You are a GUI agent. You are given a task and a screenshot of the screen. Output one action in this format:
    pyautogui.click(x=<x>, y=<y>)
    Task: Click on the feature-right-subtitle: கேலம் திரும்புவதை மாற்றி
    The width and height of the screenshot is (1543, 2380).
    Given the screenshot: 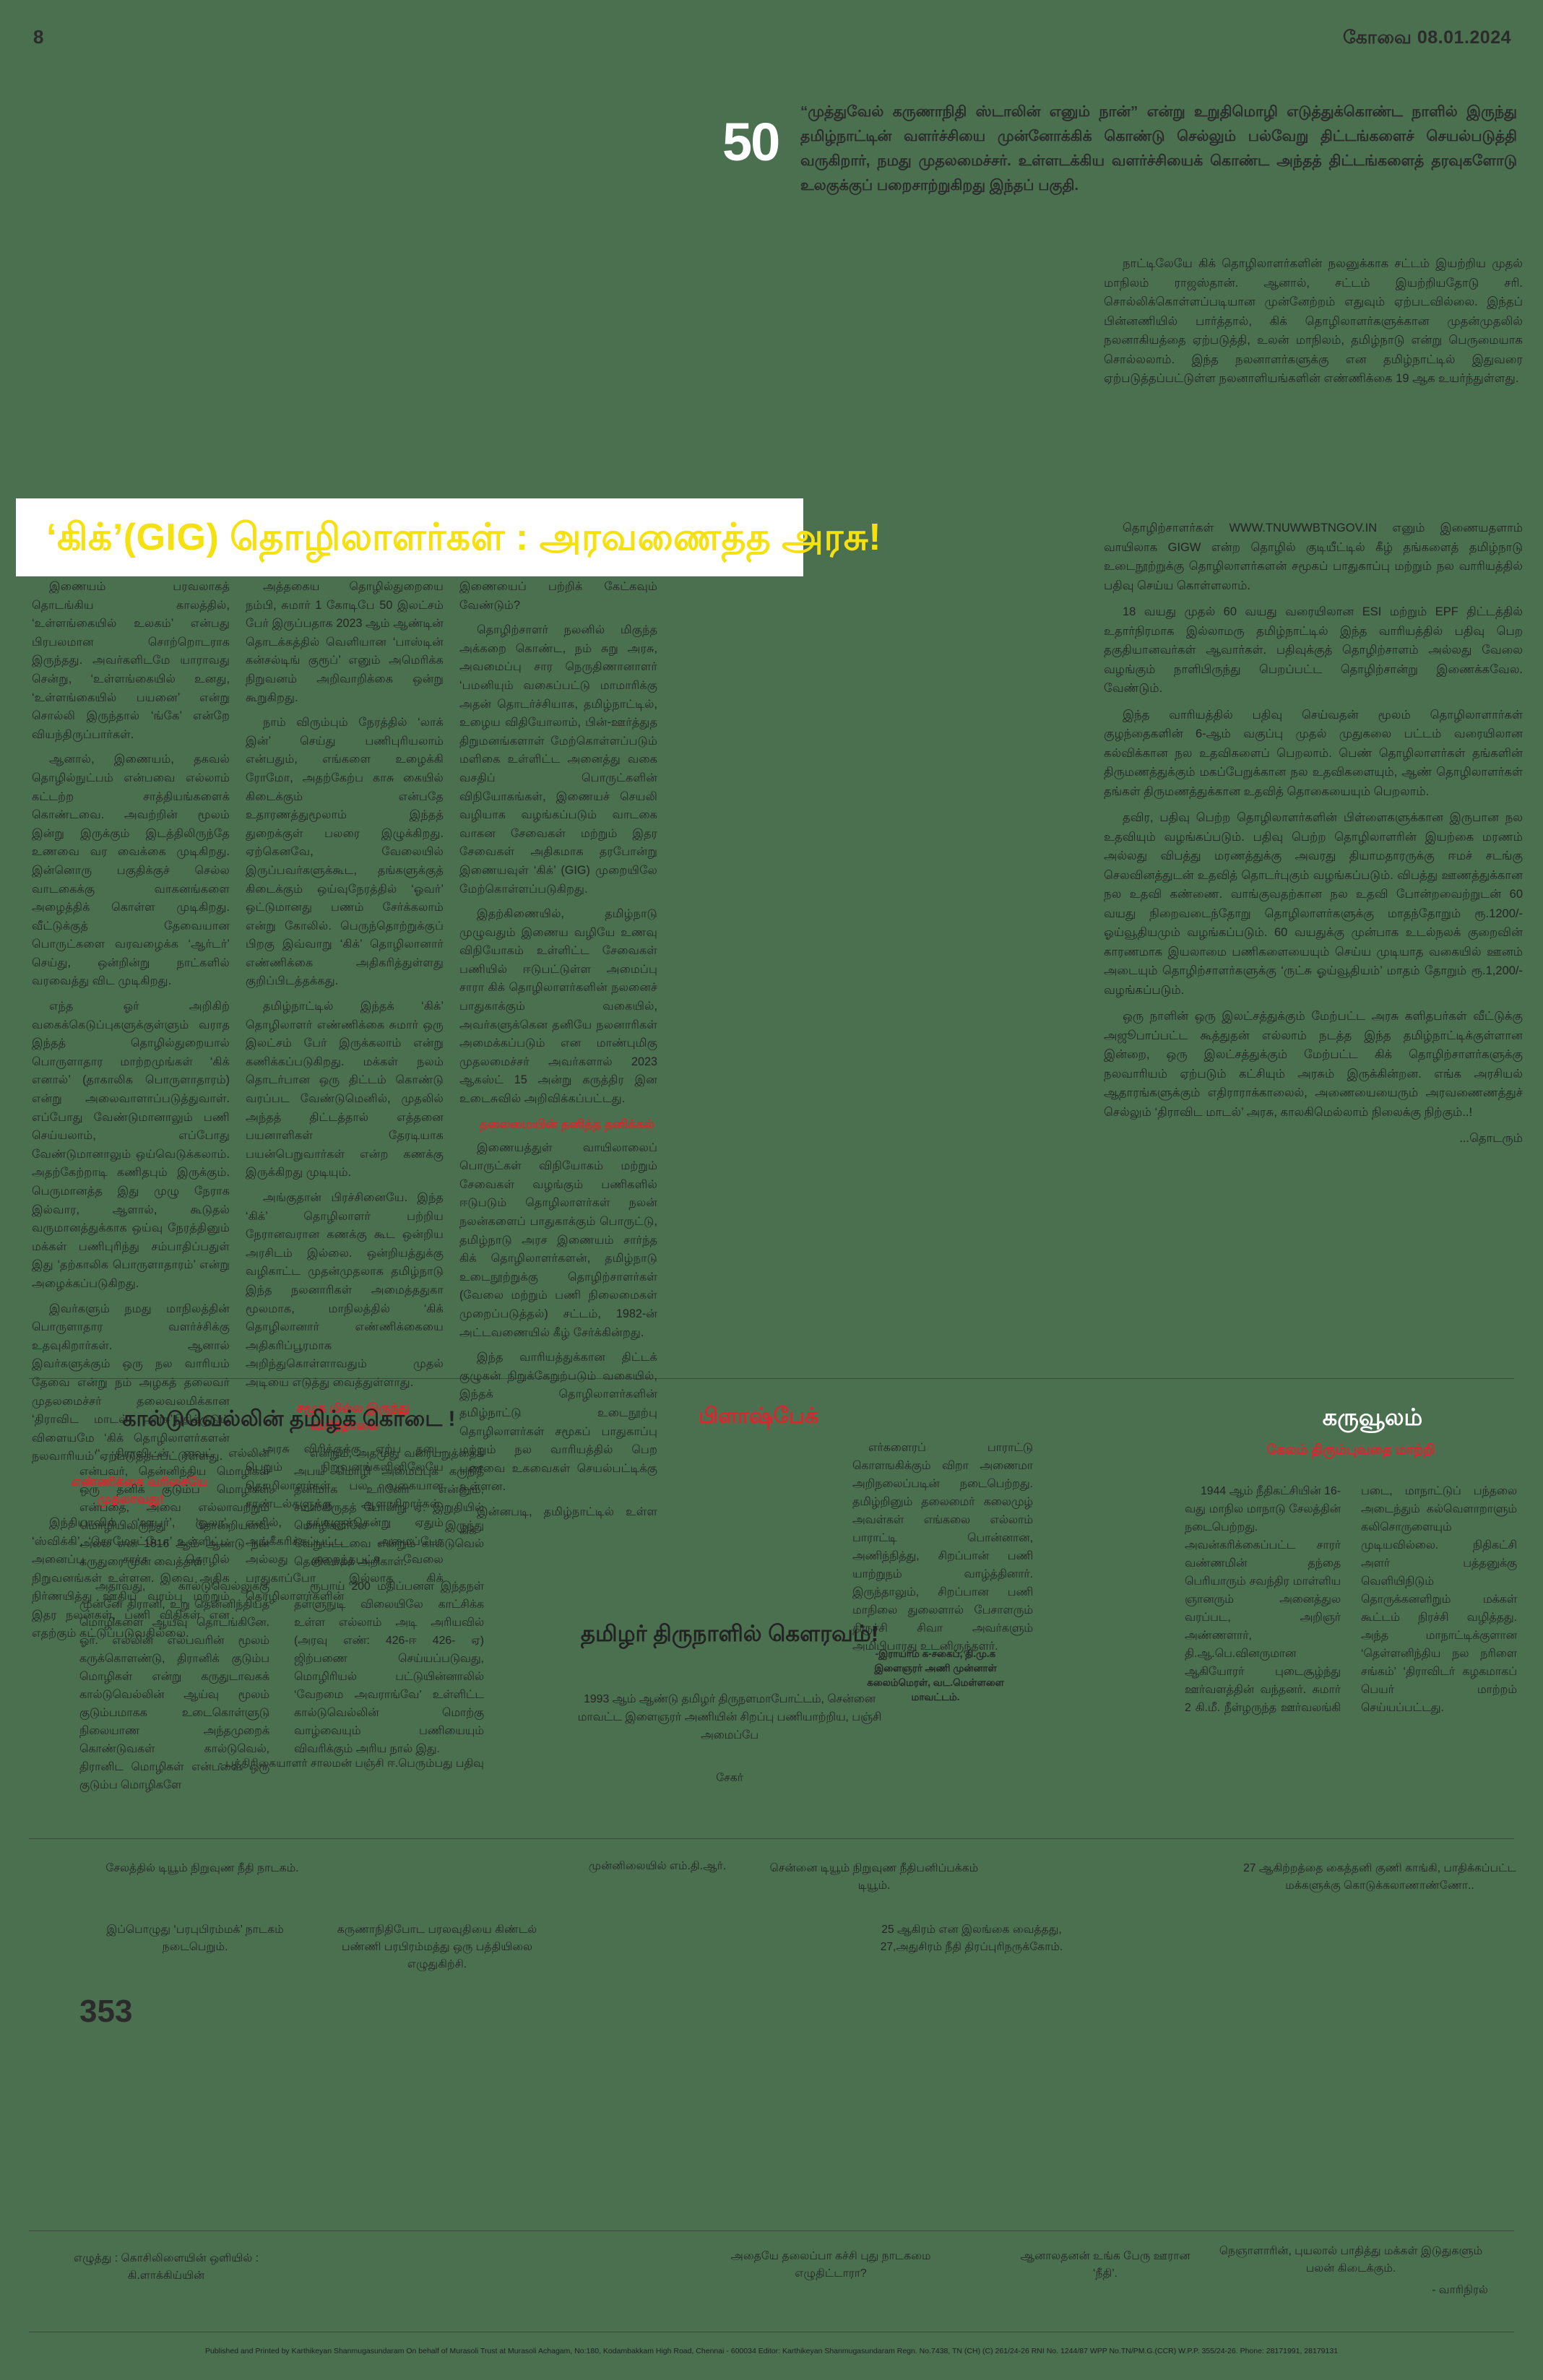 What is the action you would take?
    pyautogui.click(x=1350, y=1450)
    